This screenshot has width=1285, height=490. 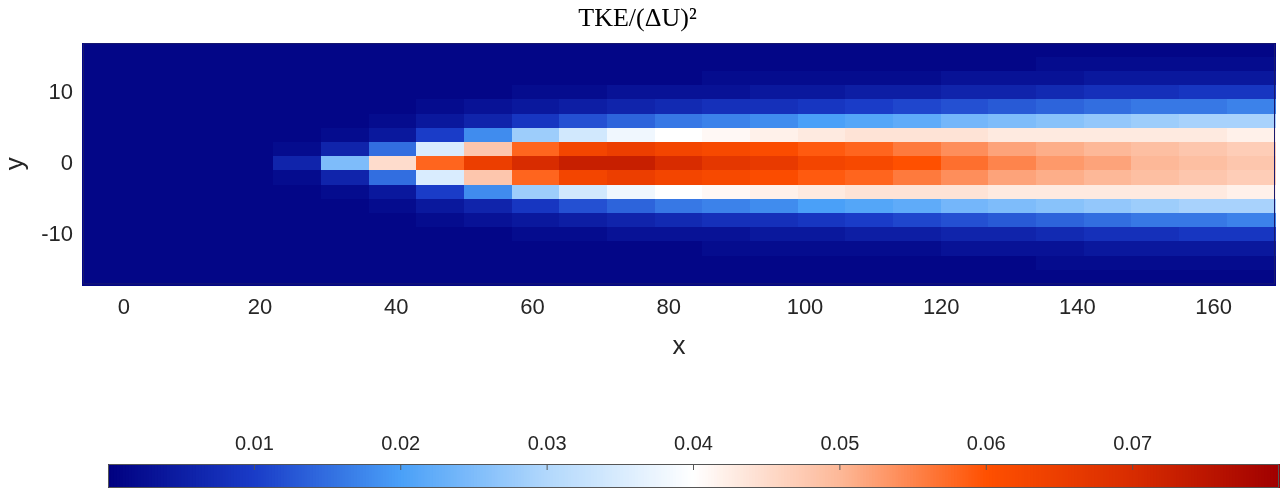 I want to click on x-tick-label: 140, so click(x=1077, y=306).